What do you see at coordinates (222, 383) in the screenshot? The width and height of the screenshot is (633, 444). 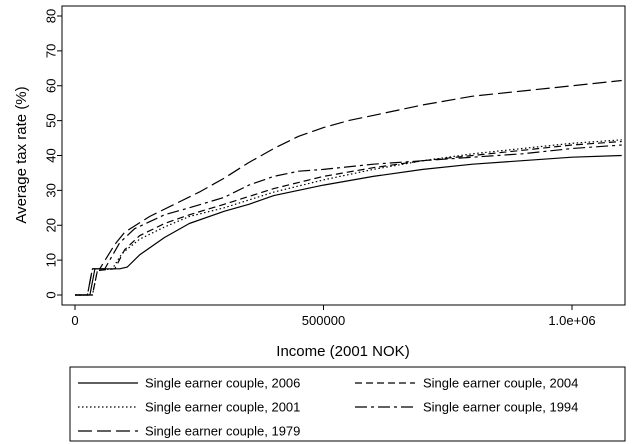 I see `legend-label-1: Single earner couple, 2006` at bounding box center [222, 383].